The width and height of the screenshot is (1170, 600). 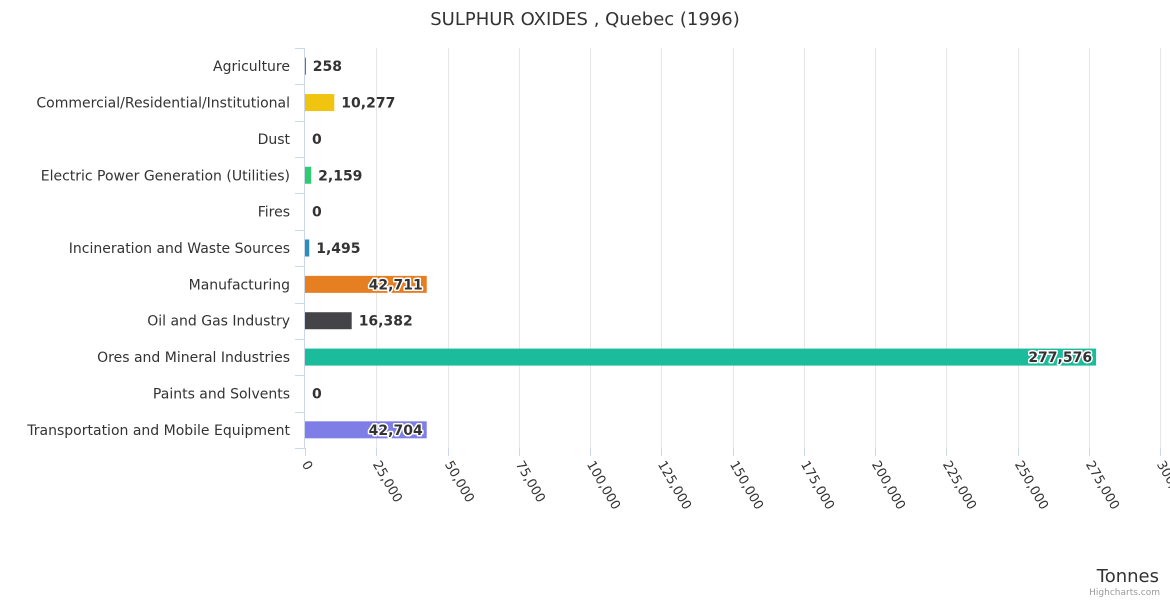 I want to click on category-label: Fires, so click(x=274, y=213).